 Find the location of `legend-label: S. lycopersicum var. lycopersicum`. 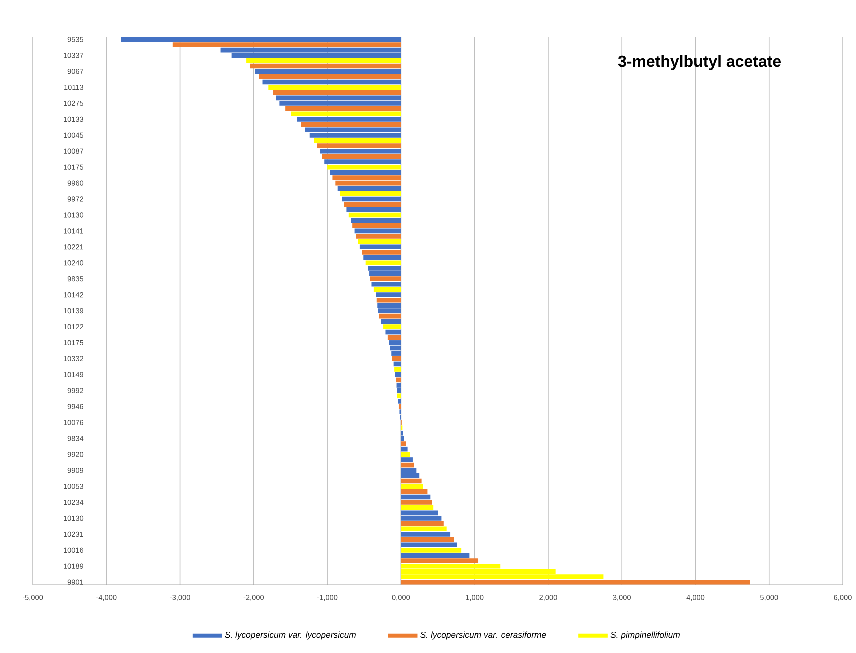

legend-label: S. lycopersicum var. lycopersicum is located at coordinates (290, 636).